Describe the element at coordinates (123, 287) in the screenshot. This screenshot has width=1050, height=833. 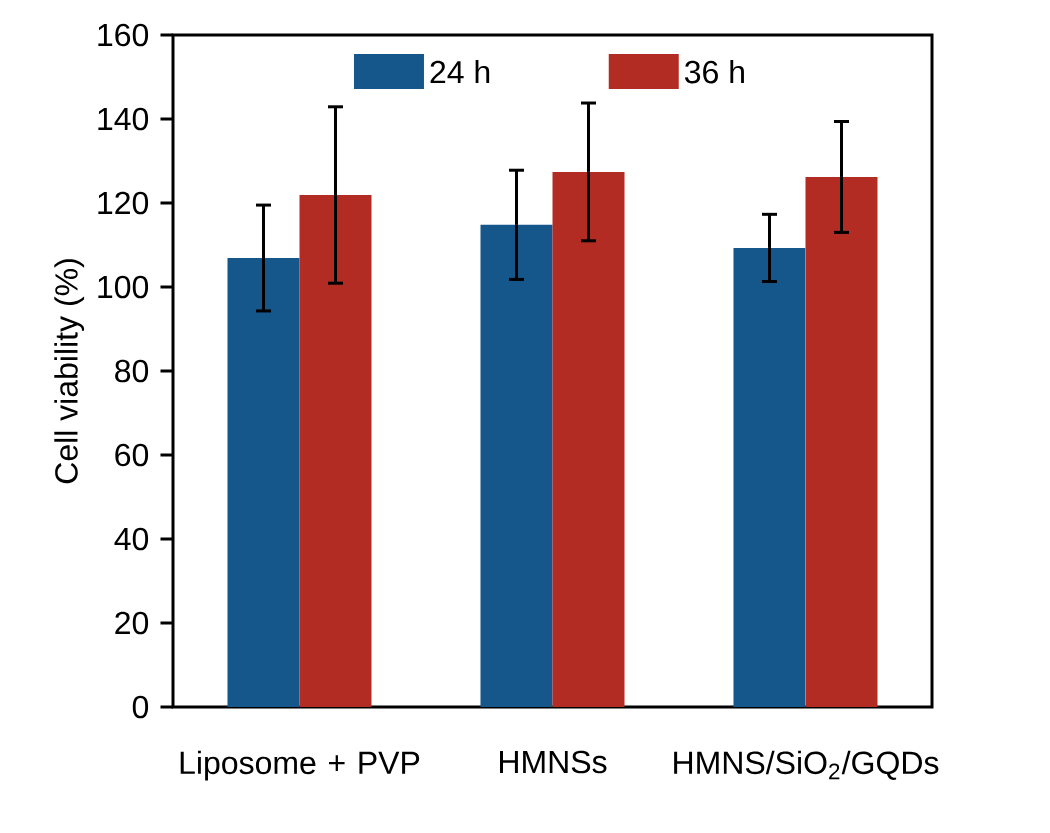
I see `y-tick-label: 100` at that location.